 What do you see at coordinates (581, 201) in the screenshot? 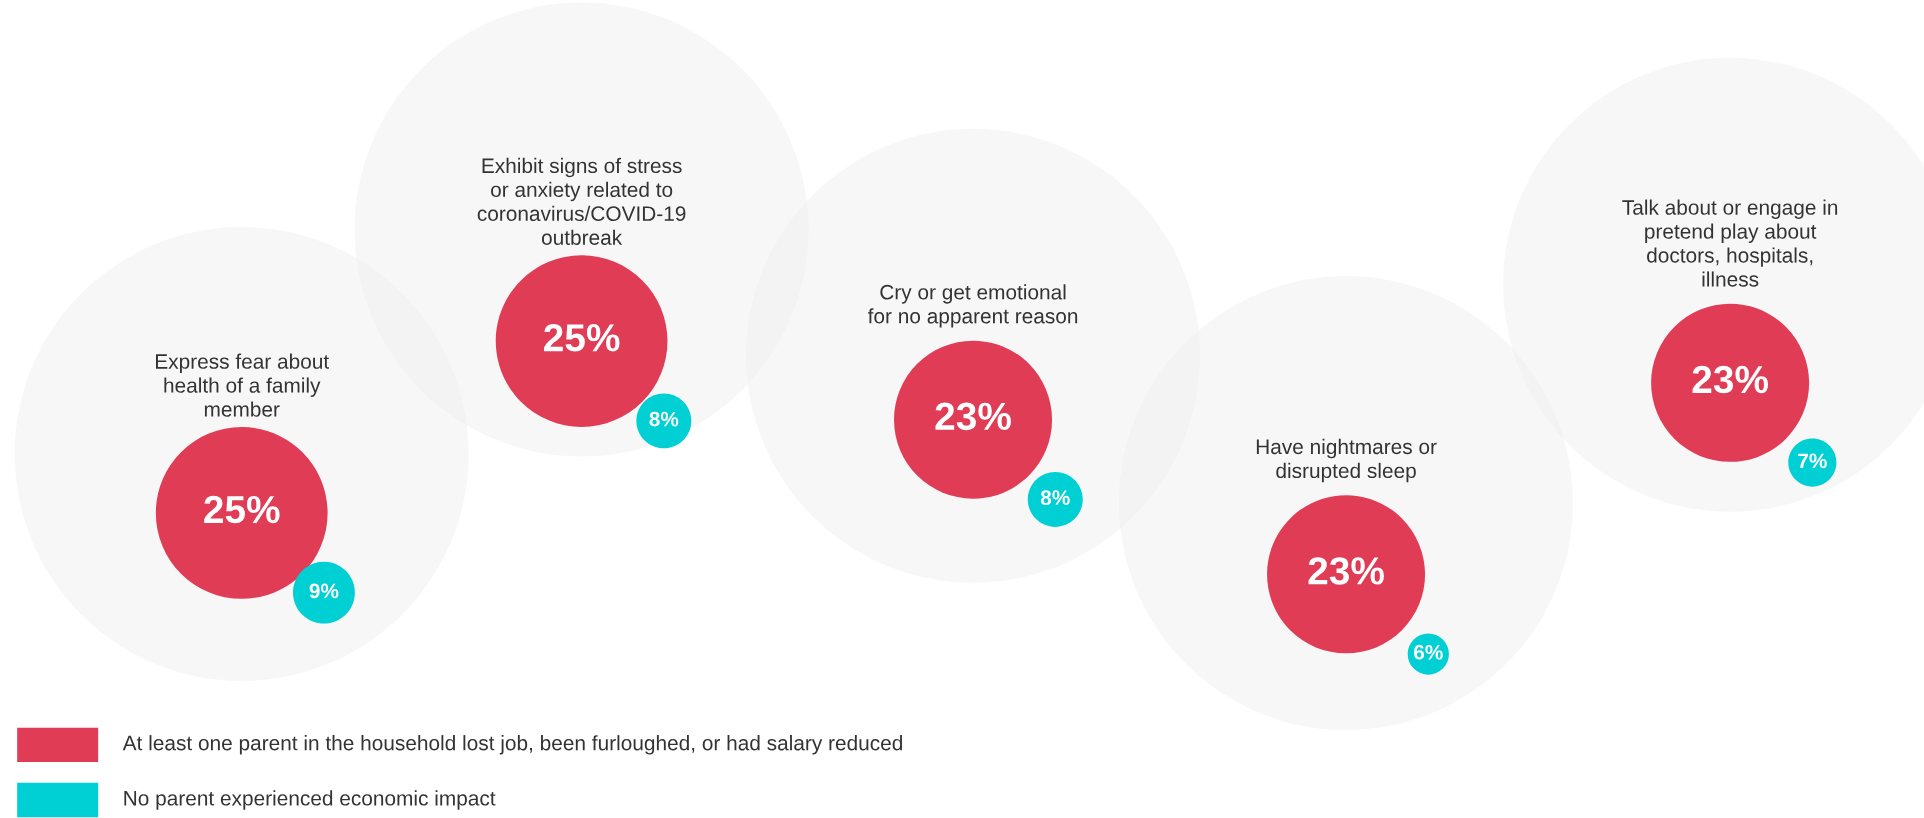
I see `category-label: Exhibit signs of stress or anxiety related to coronavirus/COVID-19 outbreak` at bounding box center [581, 201].